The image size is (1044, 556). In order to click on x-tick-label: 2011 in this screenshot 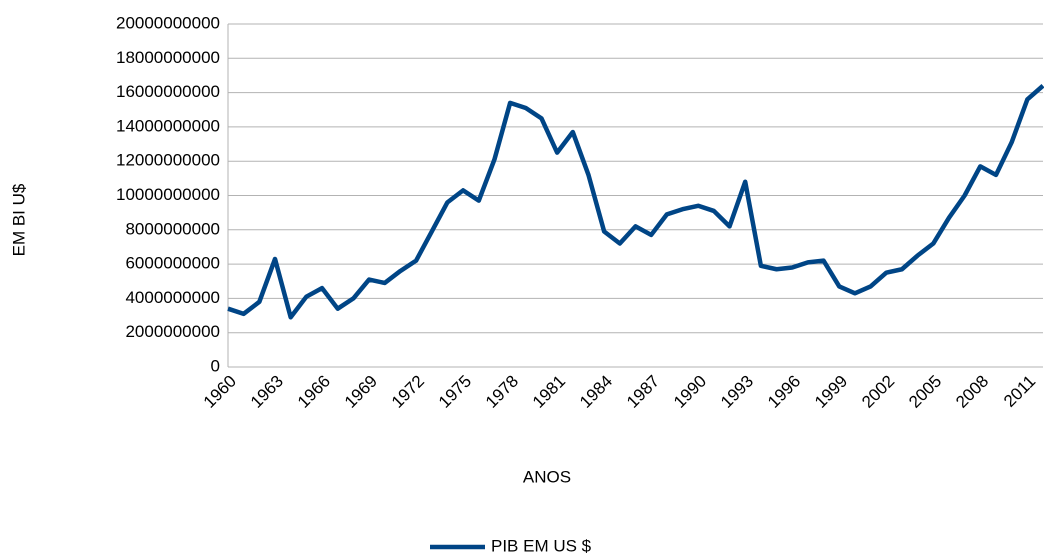, I will do `click(1019, 391)`.